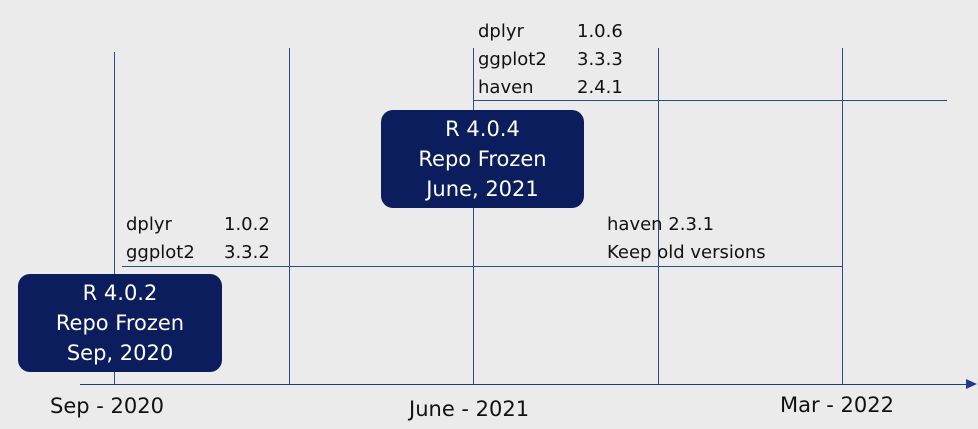  I want to click on late-release-underline, so click(710, 100).